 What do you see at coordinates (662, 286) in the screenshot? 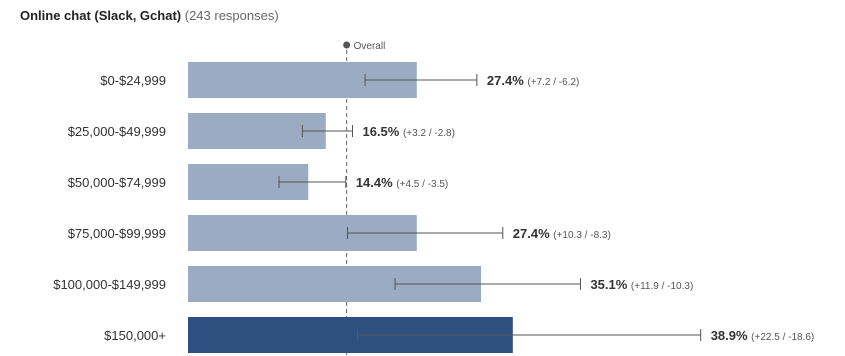
I see `error-range-label: (+11.9 / -10.3)` at bounding box center [662, 286].